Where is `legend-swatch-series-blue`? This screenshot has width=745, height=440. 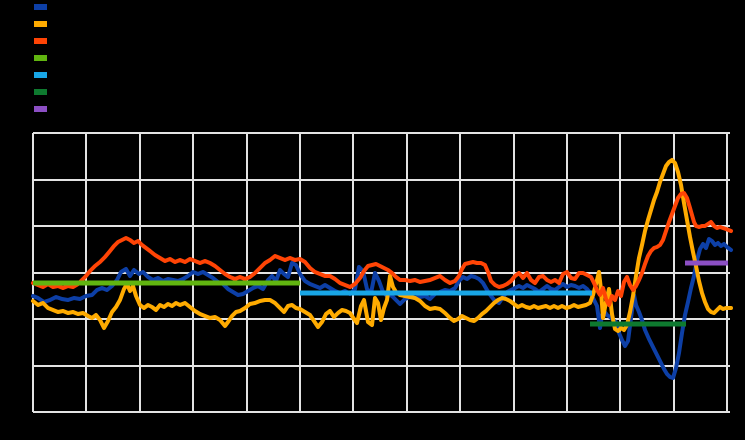
legend-swatch-series-blue is located at coordinates (40, 7).